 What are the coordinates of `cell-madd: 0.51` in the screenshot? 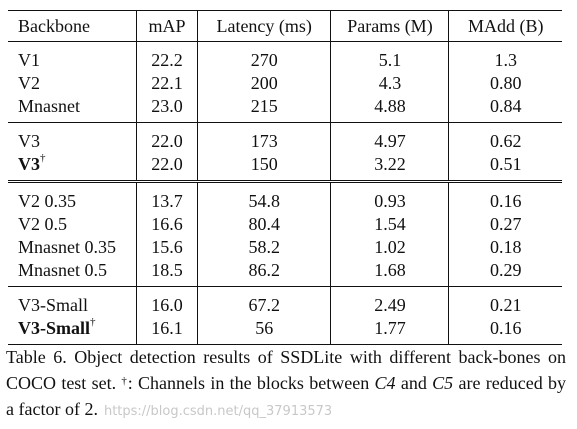 It's located at (505, 163).